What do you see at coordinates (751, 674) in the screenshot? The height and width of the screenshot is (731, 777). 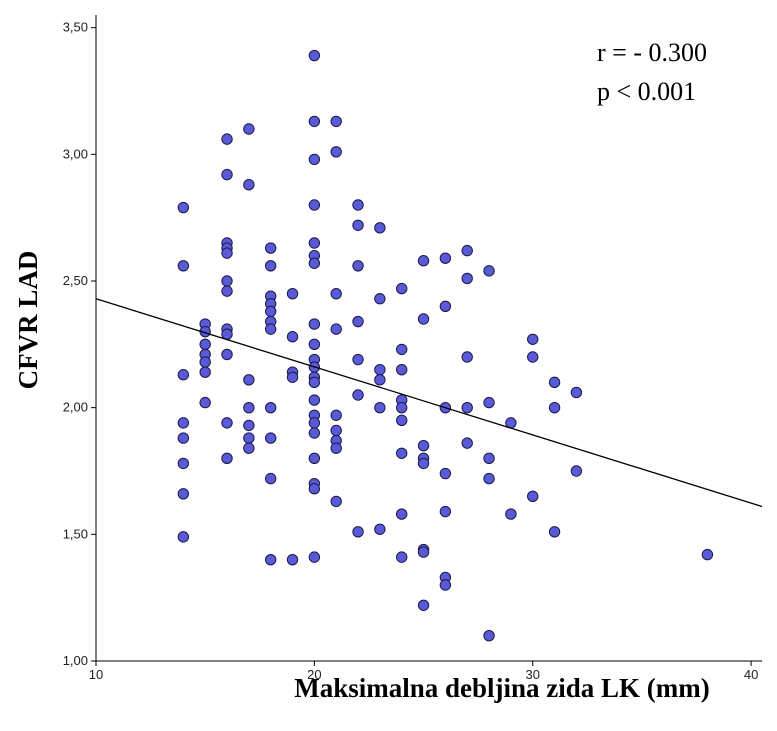 I see `x-tick-label: 40` at bounding box center [751, 674].